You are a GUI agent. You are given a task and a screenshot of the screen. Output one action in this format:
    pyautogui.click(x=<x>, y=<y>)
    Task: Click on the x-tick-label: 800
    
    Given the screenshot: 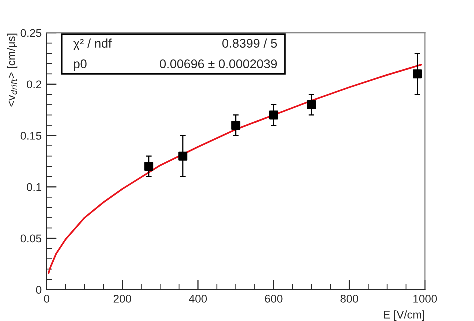 What is the action you would take?
    pyautogui.click(x=349, y=299)
    